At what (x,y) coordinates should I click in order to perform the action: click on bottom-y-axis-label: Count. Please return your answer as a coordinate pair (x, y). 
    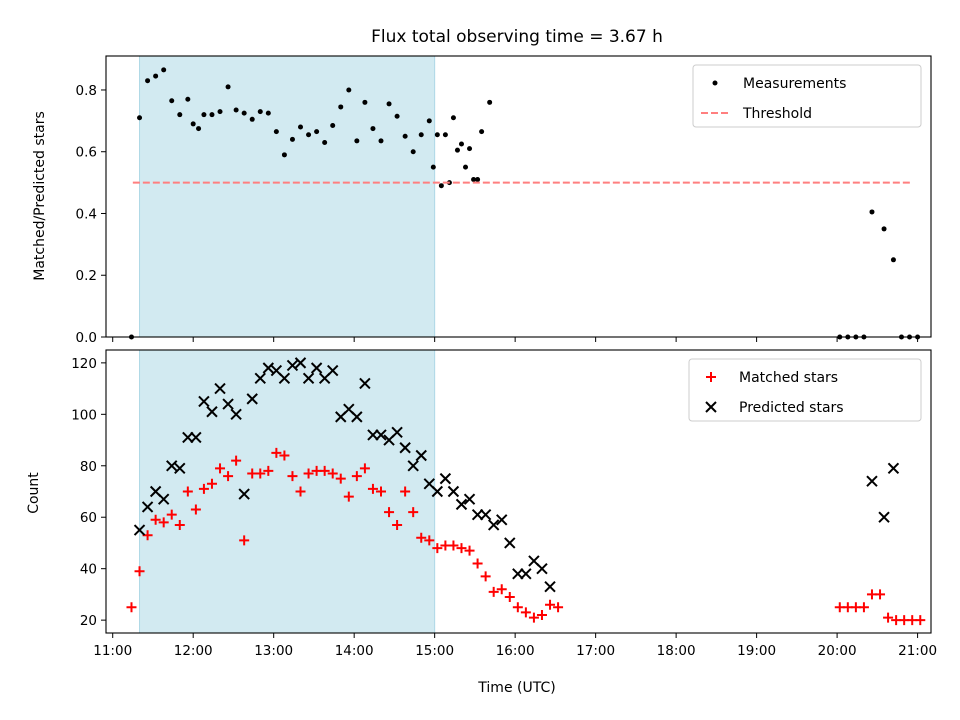
    Looking at the image, I should click on (34, 493).